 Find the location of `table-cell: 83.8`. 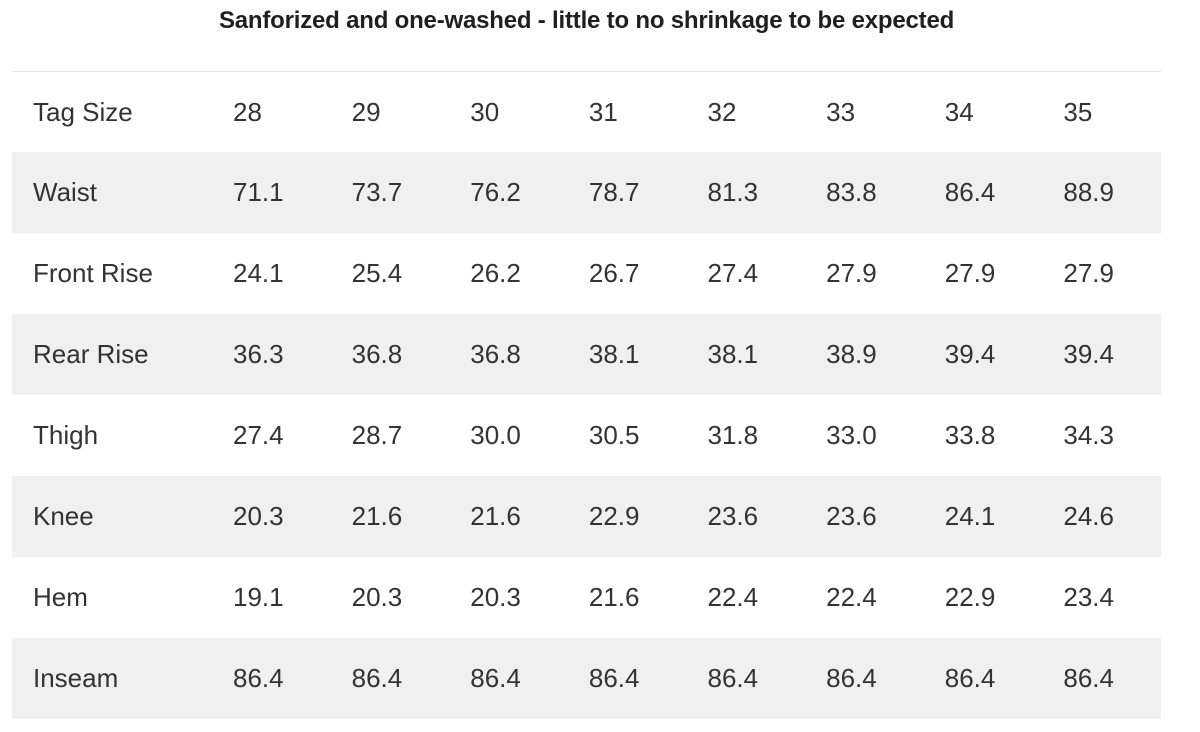

table-cell: 83.8 is located at coordinates (851, 192).